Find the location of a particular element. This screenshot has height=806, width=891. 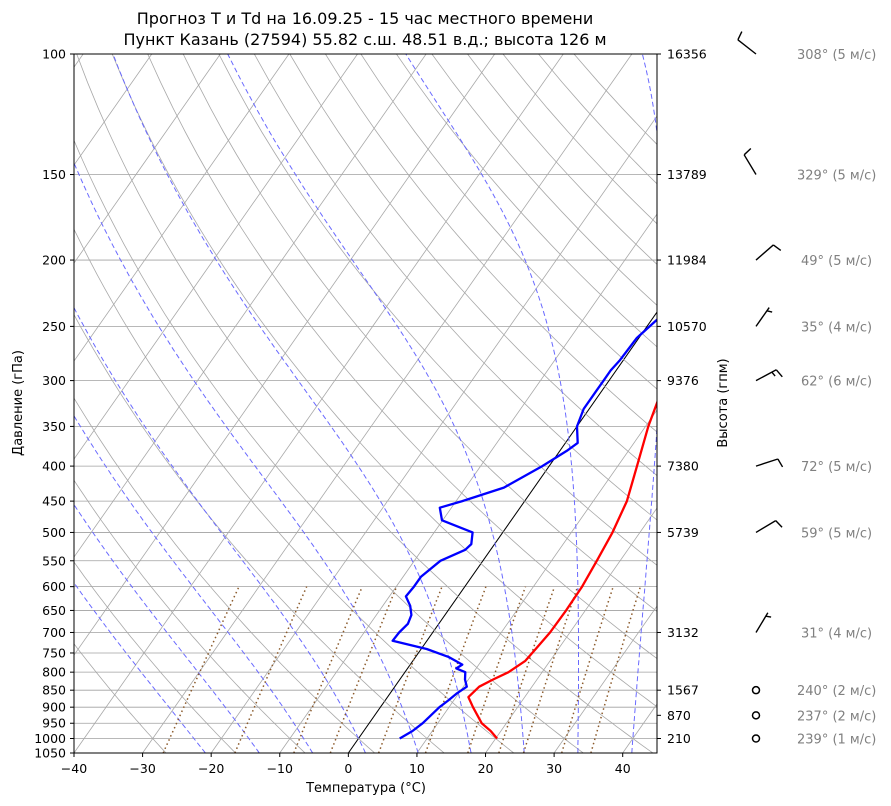

p-tick-label: 650 is located at coordinates (54, 610).